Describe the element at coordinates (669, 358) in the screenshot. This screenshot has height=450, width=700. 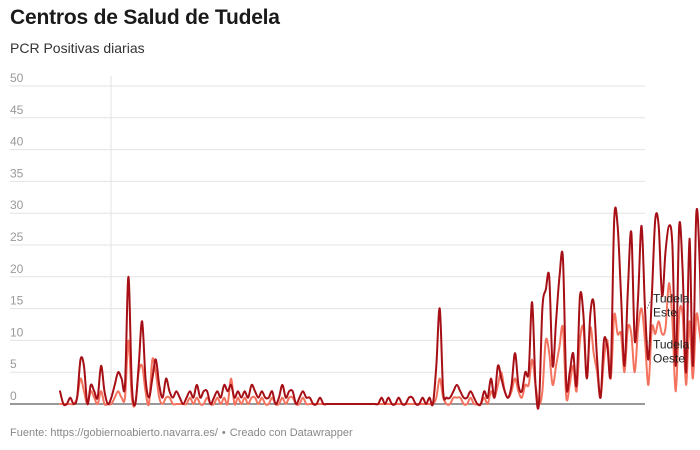
I see `series-label: Oeste` at that location.